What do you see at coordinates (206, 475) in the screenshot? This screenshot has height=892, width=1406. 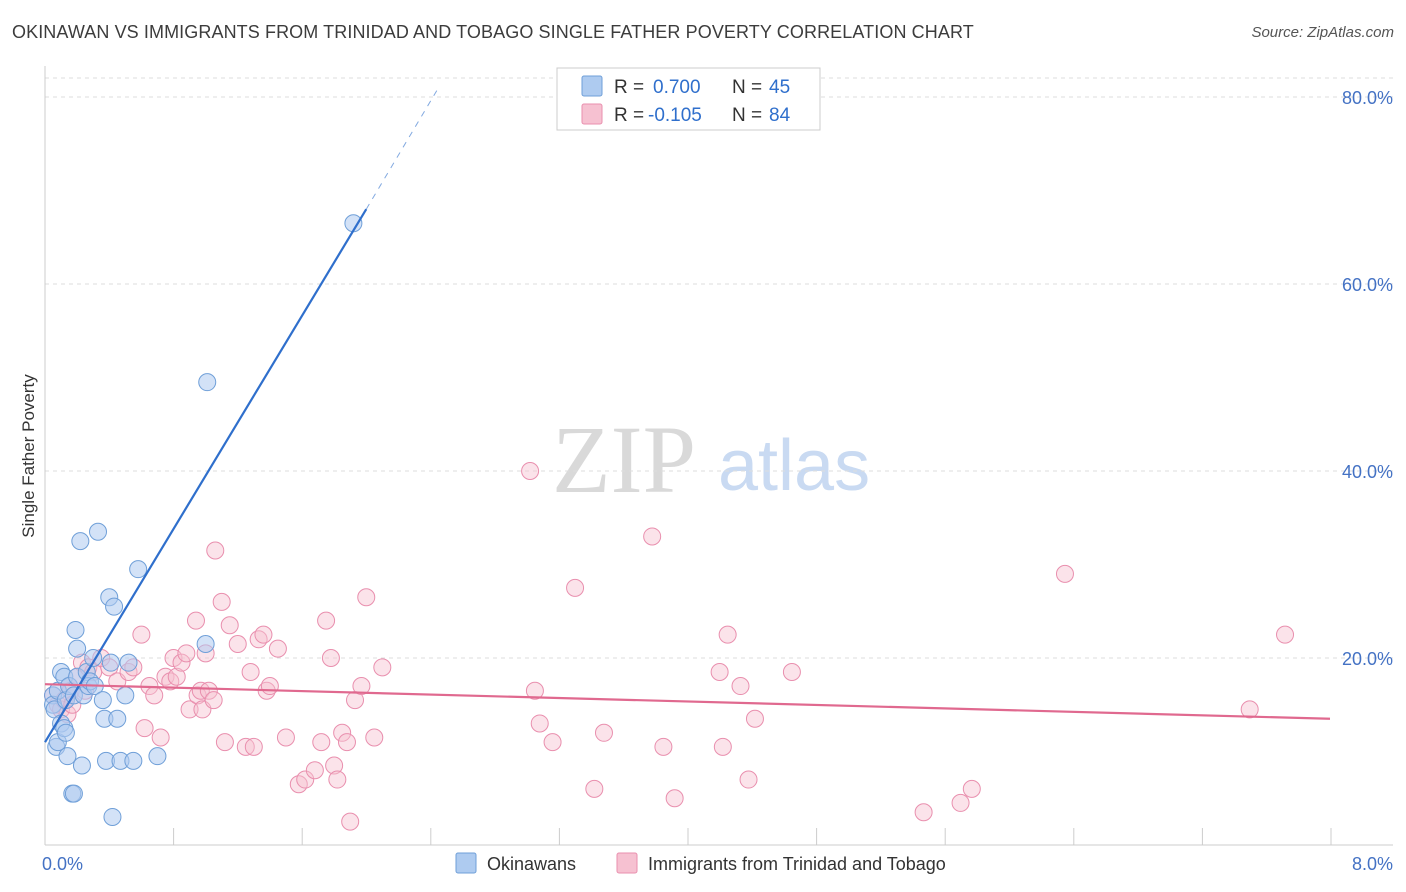 I see `okinawan-trend-line` at bounding box center [206, 475].